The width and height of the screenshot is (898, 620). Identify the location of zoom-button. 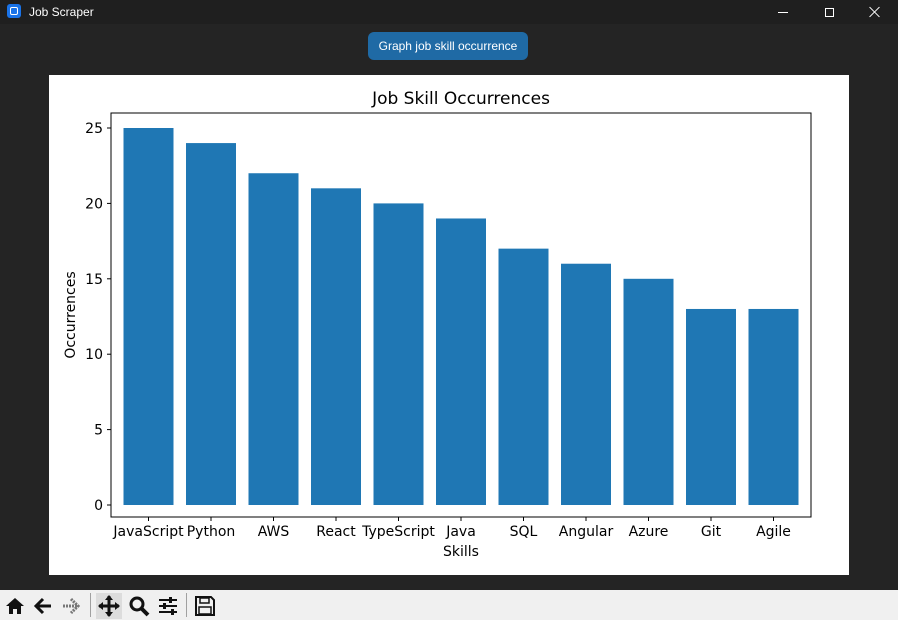
(139, 606).